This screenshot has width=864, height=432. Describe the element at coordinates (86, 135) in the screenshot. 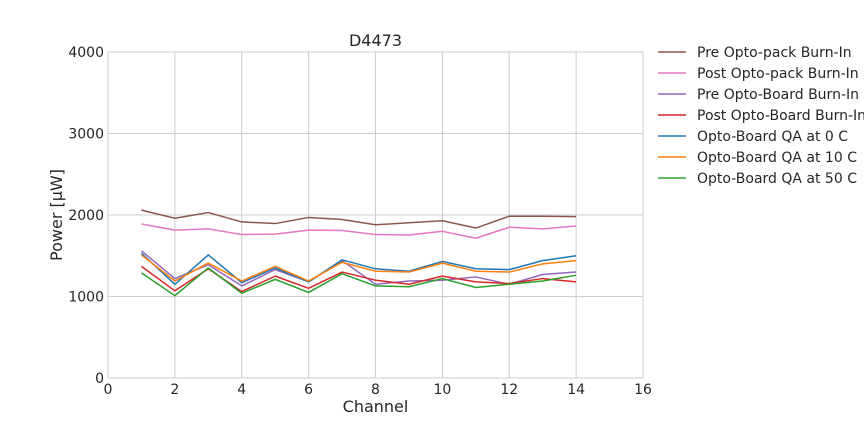

I see `y-tick-label: 3000` at that location.